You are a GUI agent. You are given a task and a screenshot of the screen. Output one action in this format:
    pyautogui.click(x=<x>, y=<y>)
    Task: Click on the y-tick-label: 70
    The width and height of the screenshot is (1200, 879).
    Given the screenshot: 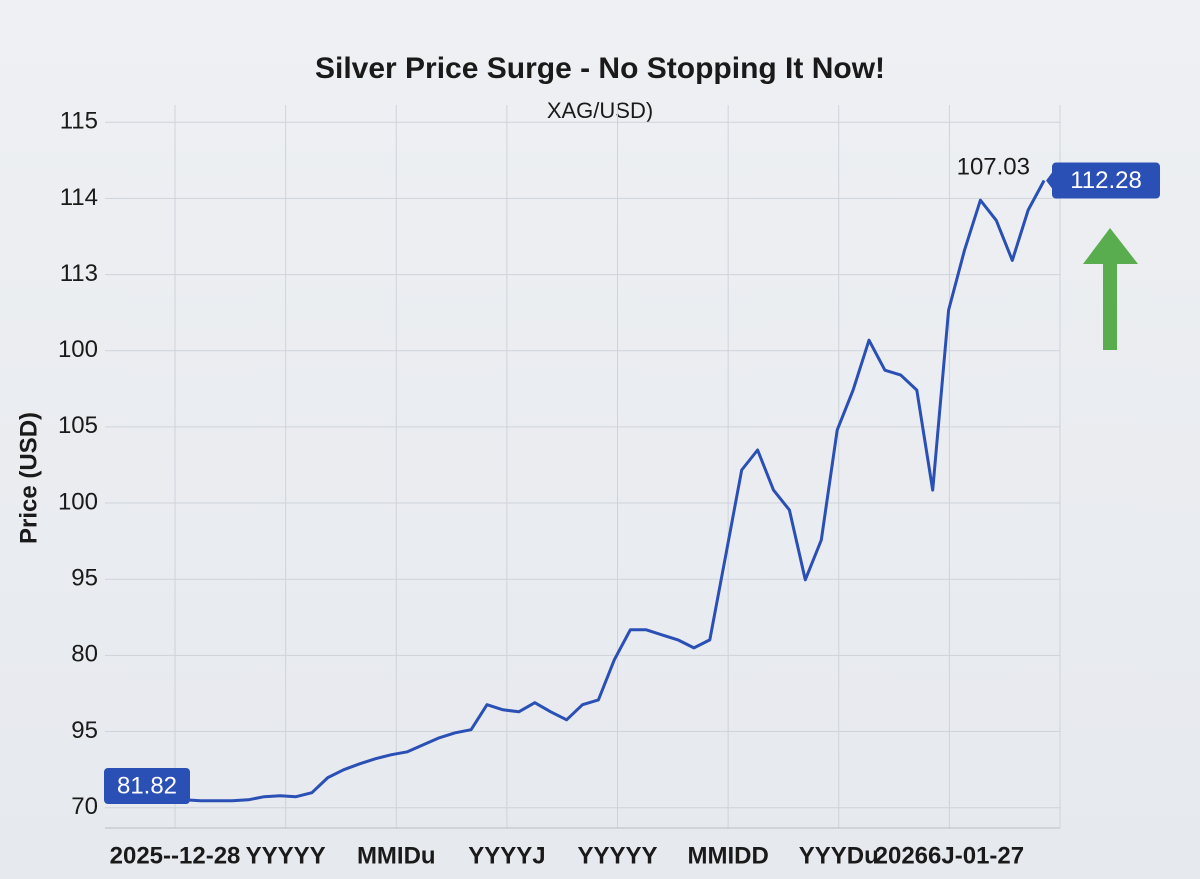 What is the action you would take?
    pyautogui.click(x=84, y=806)
    